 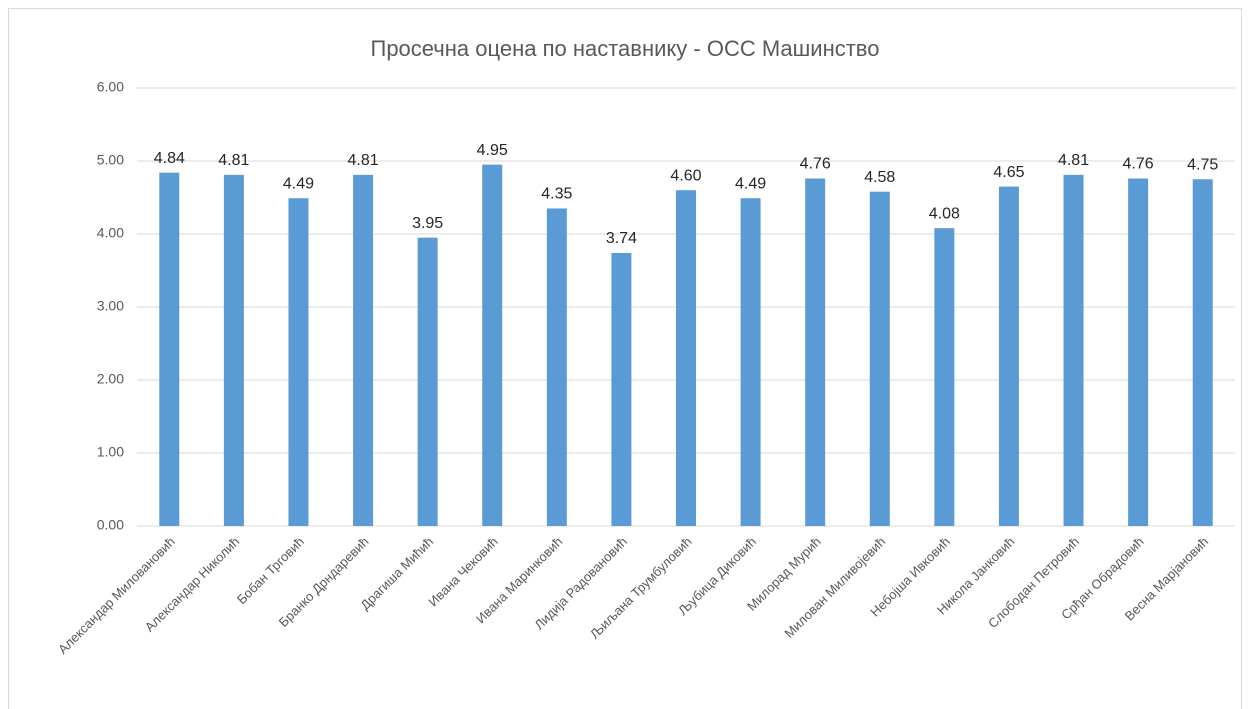 I want to click on data-label: 4.60, so click(x=685, y=175).